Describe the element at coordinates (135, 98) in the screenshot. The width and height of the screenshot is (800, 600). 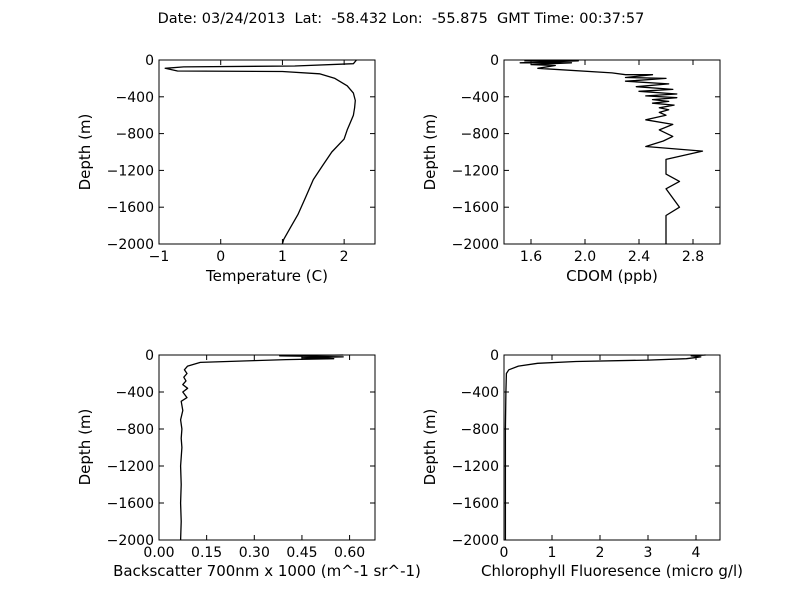
I see `temperature-y-tick-label: −400` at that location.